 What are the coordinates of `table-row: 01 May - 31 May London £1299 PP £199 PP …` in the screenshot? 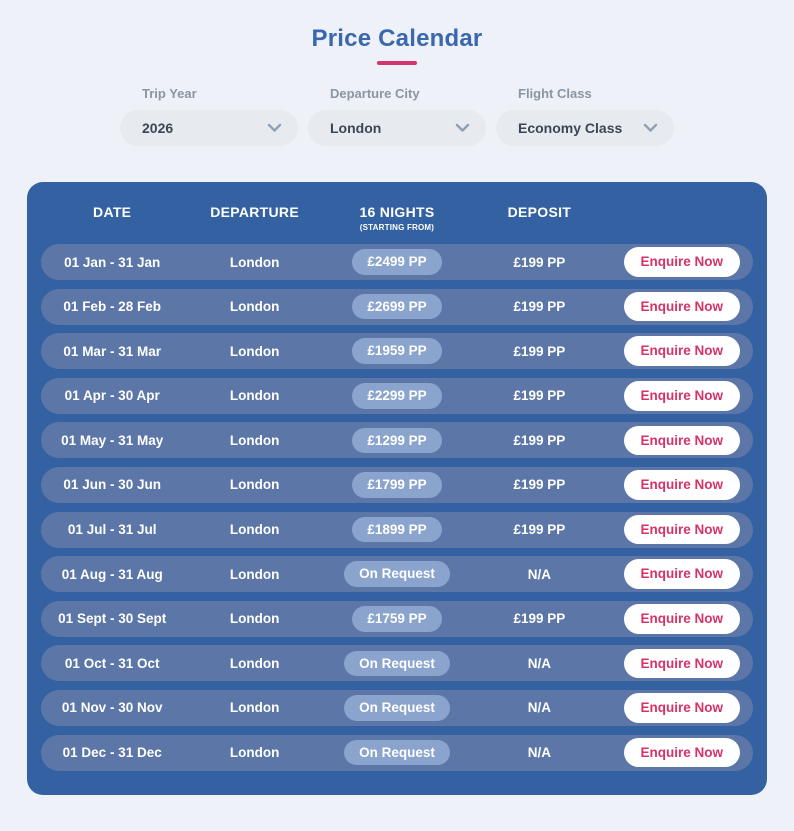 It's located at (397, 440).